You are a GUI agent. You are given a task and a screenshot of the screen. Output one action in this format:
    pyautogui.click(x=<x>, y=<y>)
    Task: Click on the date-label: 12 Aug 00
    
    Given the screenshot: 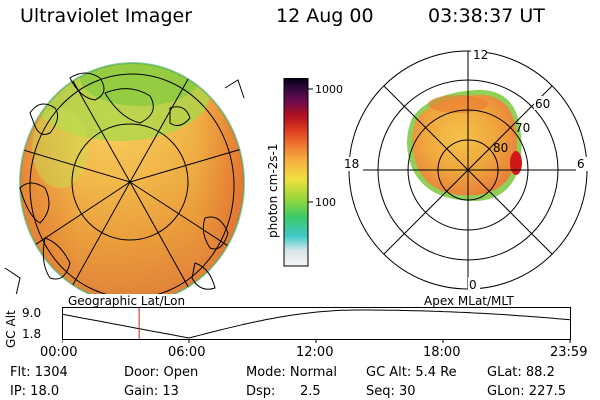 What is the action you would take?
    pyautogui.click(x=325, y=16)
    